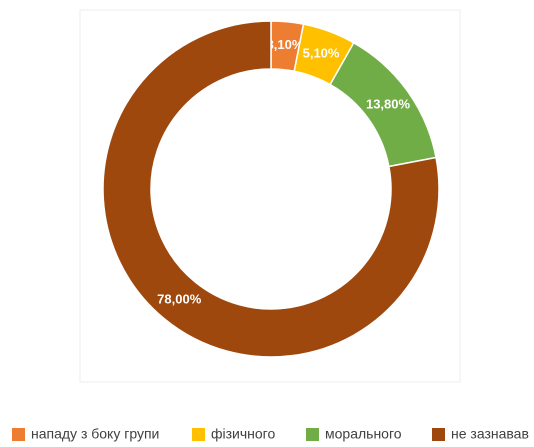  Describe the element at coordinates (95, 434) in the screenshot. I see `legend-label: нападу з боку групи` at that location.